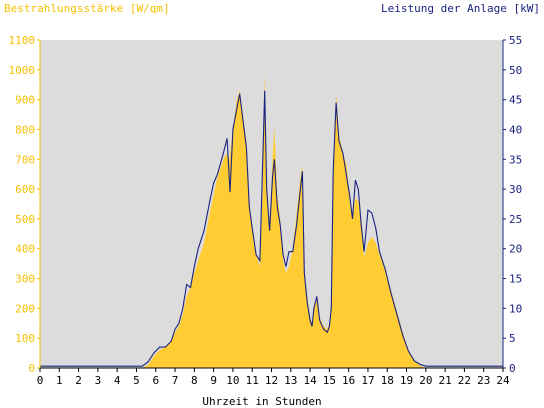 Image resolution: width=544 pixels, height=408 pixels. Describe the element at coordinates (232, 380) in the screenshot. I see `x-tick-label: 10` at that location.